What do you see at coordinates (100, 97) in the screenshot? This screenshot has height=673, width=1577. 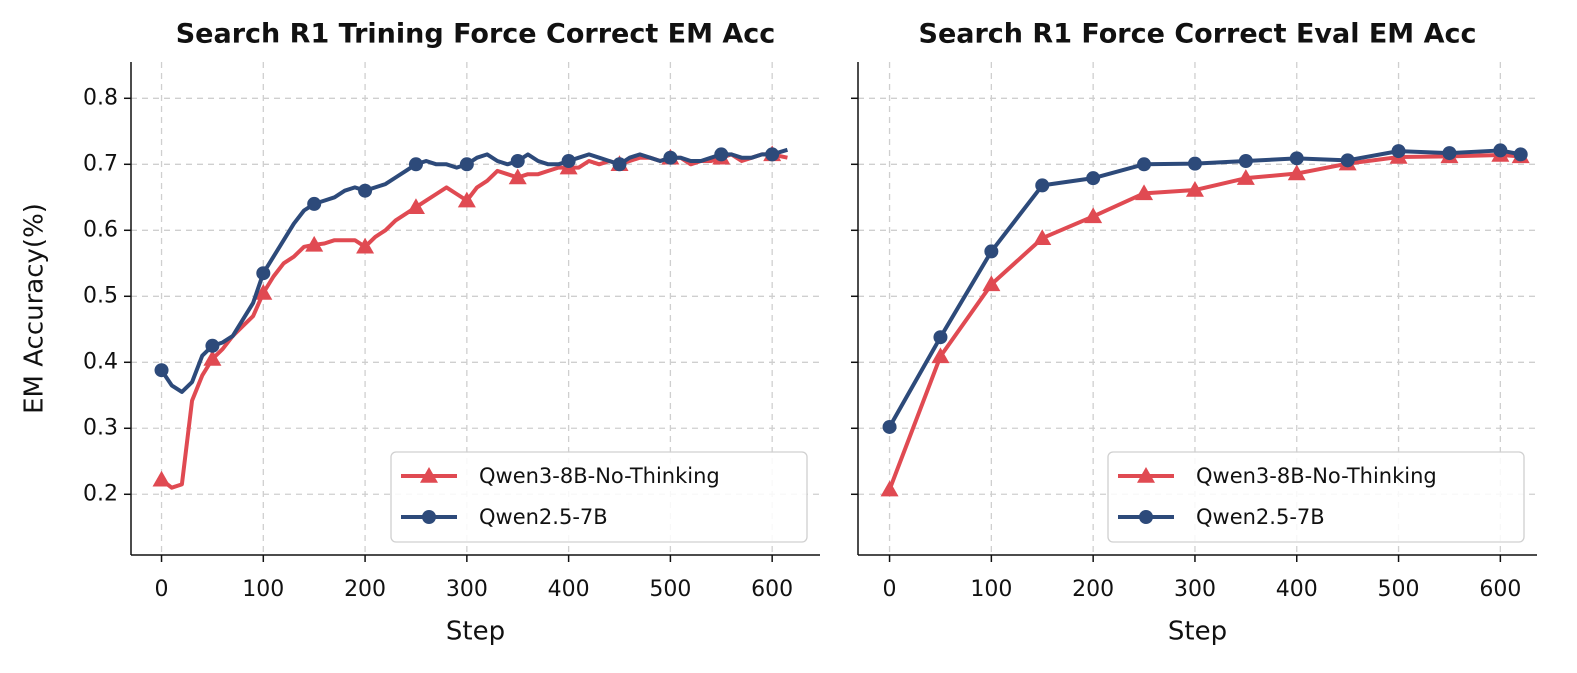 I see `y-tick-label: 0.8` at bounding box center [100, 97].